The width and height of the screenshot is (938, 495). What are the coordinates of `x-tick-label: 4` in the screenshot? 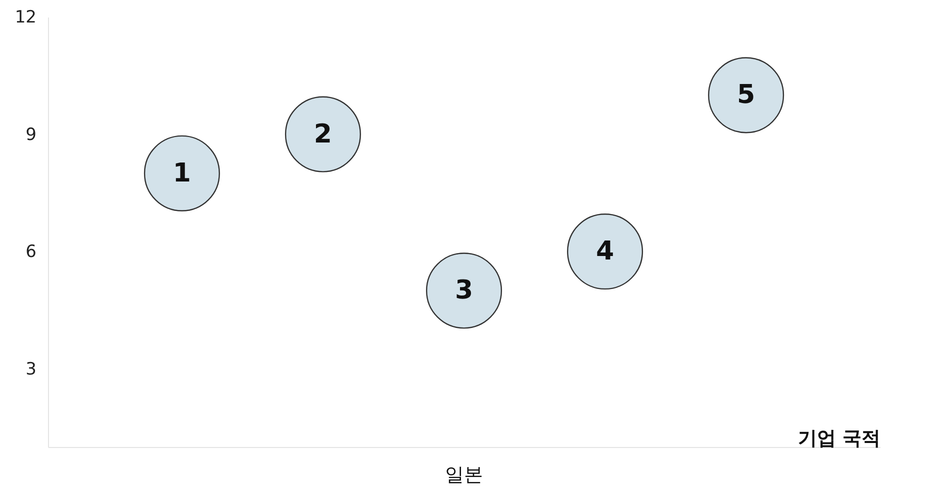 It's located at (605, 251).